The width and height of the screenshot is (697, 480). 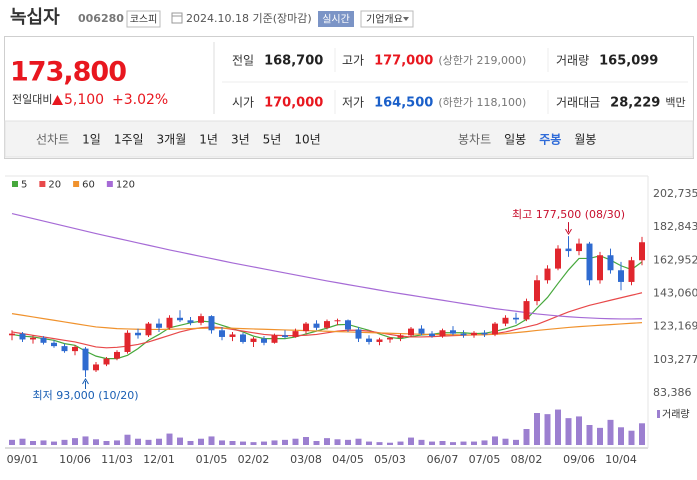 I want to click on stat-value: 165,099, so click(x=628, y=61).